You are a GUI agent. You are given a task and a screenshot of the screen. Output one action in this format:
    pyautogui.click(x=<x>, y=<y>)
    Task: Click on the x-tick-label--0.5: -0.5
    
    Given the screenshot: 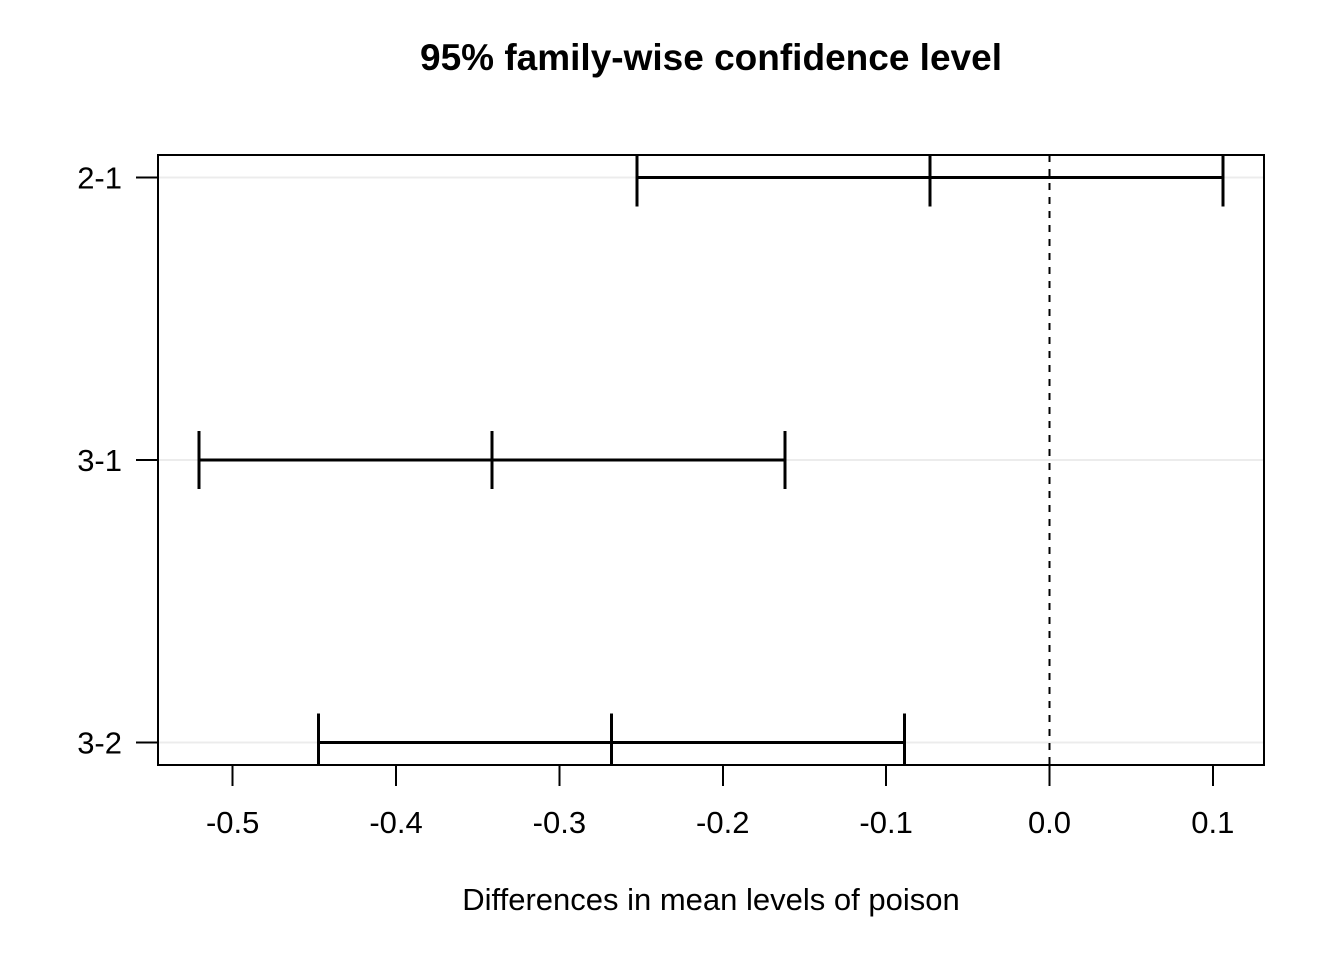 What is the action you would take?
    pyautogui.click(x=232, y=822)
    